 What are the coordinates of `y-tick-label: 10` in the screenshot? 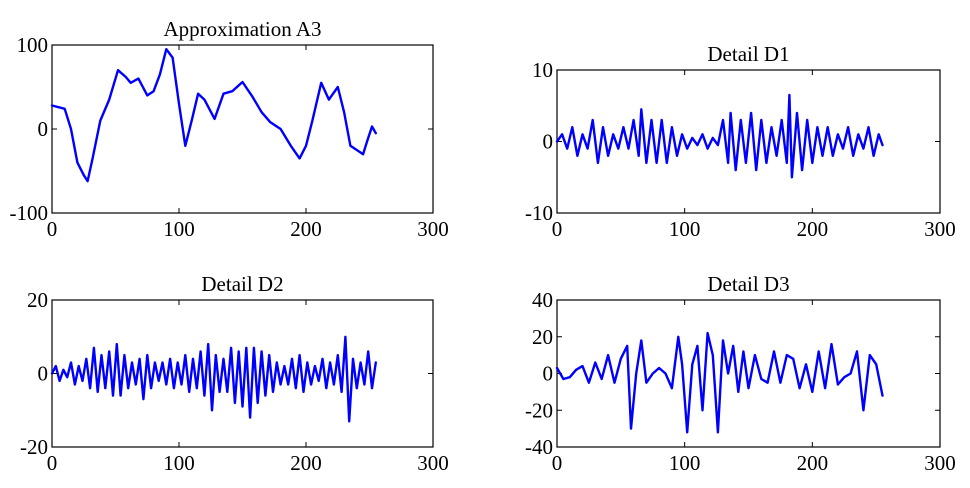 It's located at (542, 70).